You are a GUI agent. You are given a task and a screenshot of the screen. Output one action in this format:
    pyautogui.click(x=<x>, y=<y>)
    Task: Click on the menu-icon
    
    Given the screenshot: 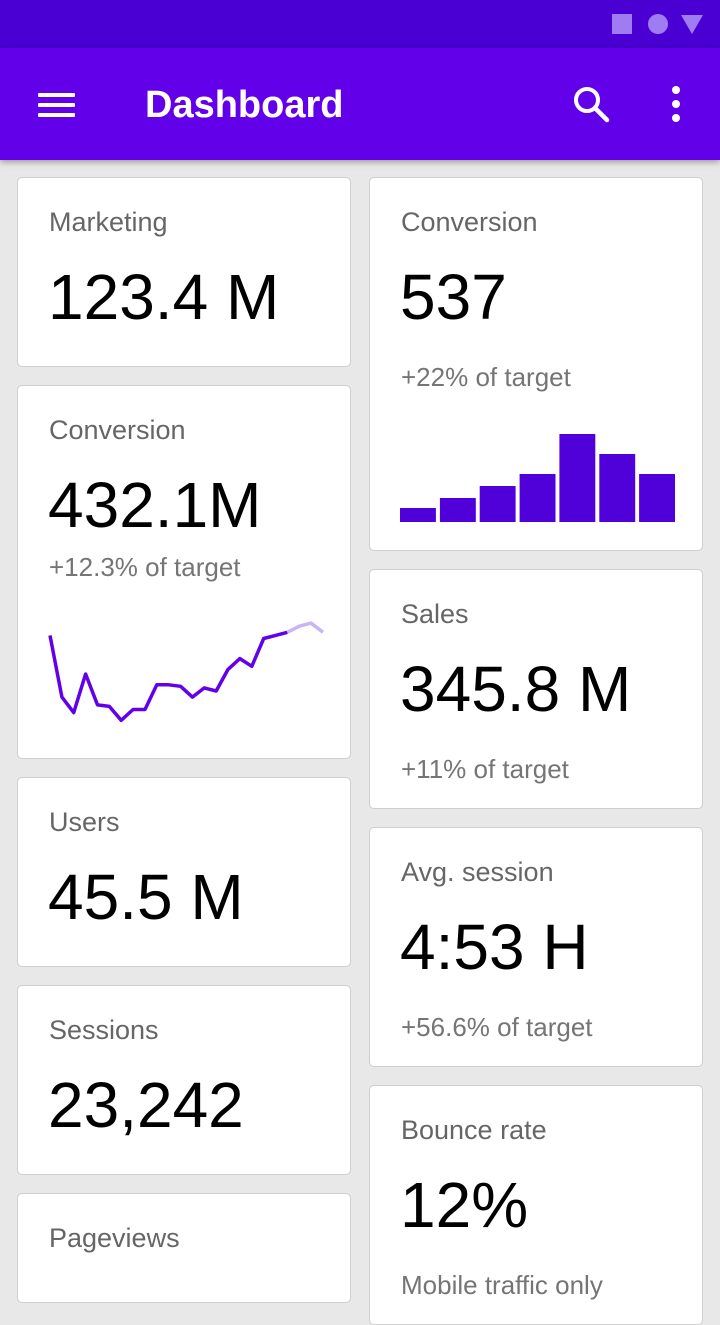 What is the action you would take?
    pyautogui.click(x=56, y=105)
    